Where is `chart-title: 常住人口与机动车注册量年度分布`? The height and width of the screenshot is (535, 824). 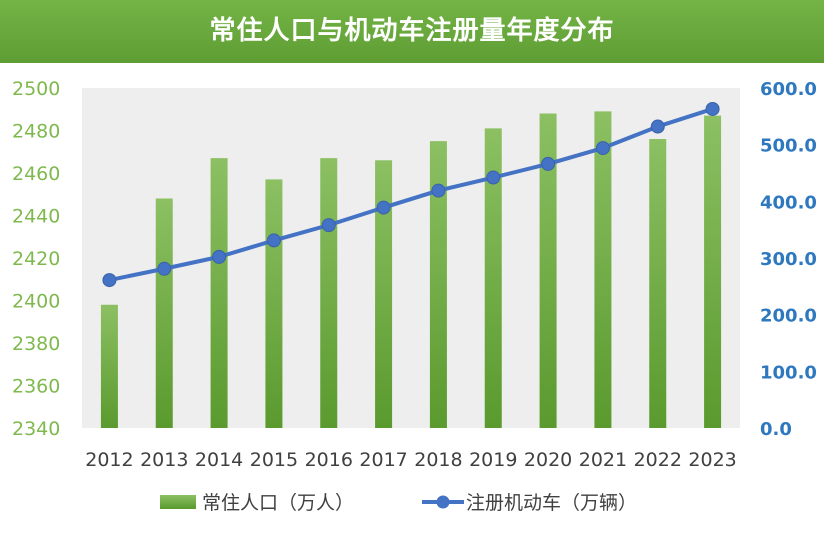
chart-title: 常住人口与机动车注册量年度分布 is located at coordinates (412, 31).